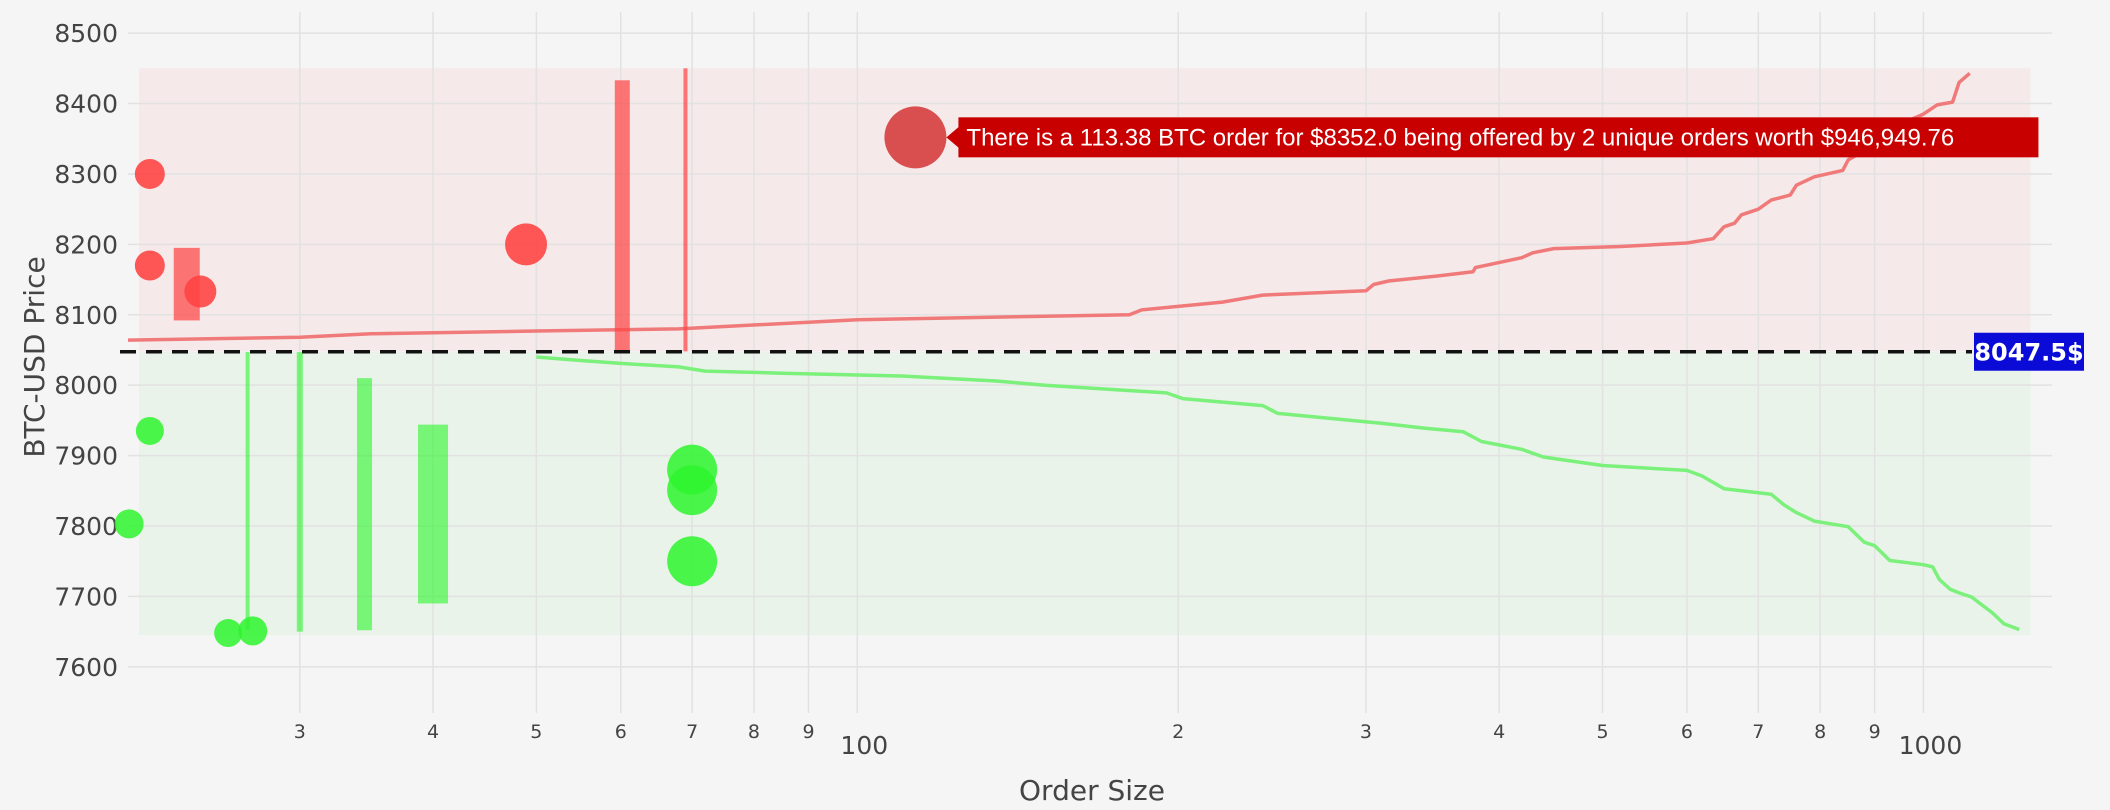  I want to click on y-tick-label: 8400, so click(86, 104).